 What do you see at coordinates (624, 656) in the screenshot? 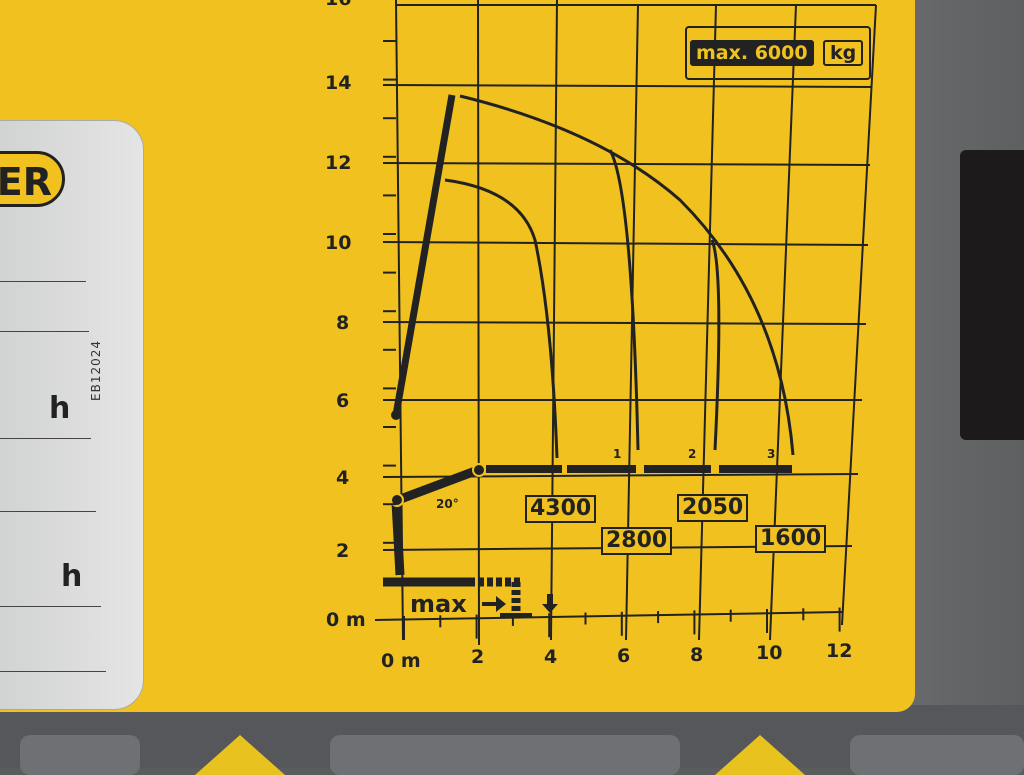
I see `x-tick: 6` at bounding box center [624, 656].